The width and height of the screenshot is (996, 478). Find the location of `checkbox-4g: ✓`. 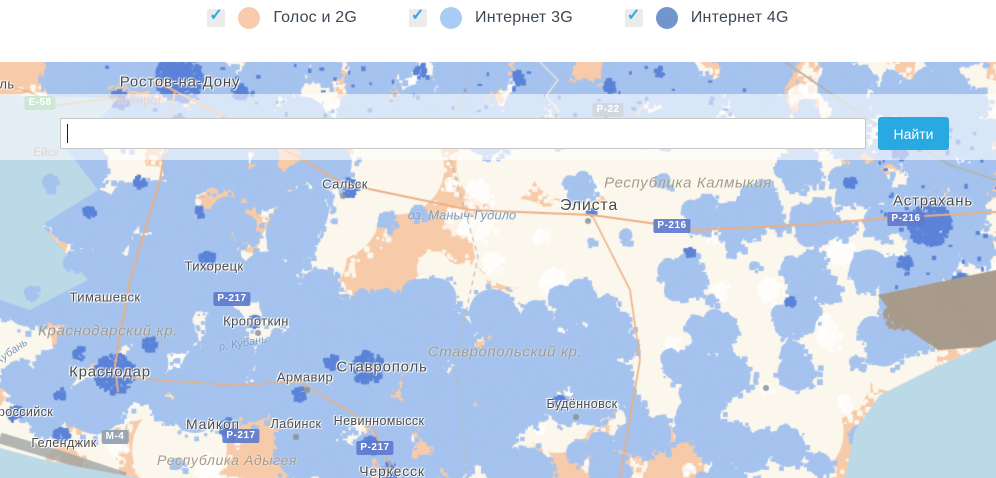

checkbox-4g: ✓ is located at coordinates (633, 17).